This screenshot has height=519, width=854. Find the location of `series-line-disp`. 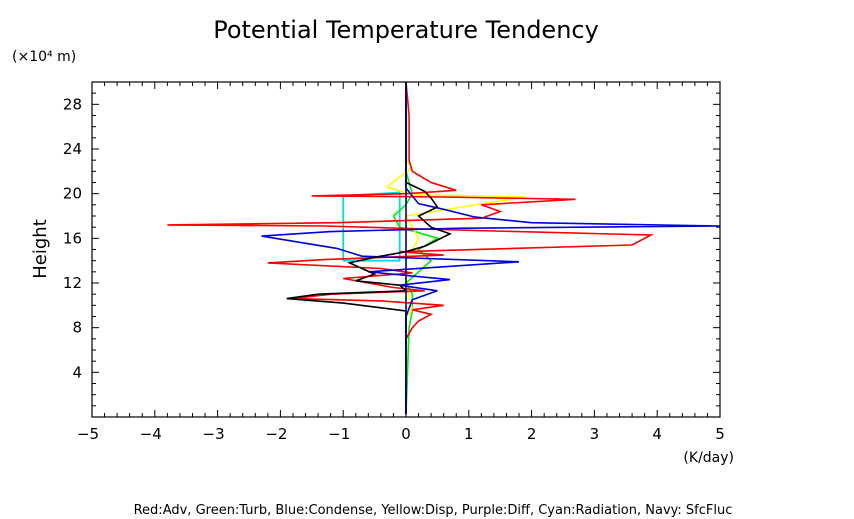

series-line-disp is located at coordinates (455, 248).